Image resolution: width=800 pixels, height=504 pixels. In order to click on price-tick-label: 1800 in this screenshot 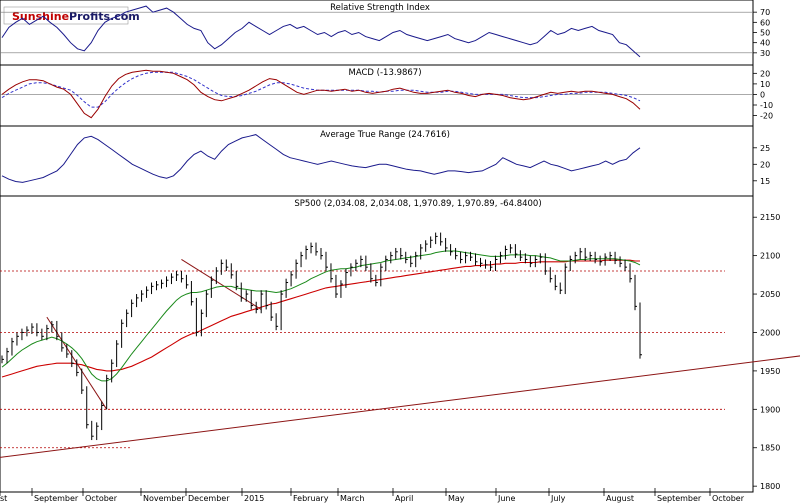, I will do `click(770, 486)`.